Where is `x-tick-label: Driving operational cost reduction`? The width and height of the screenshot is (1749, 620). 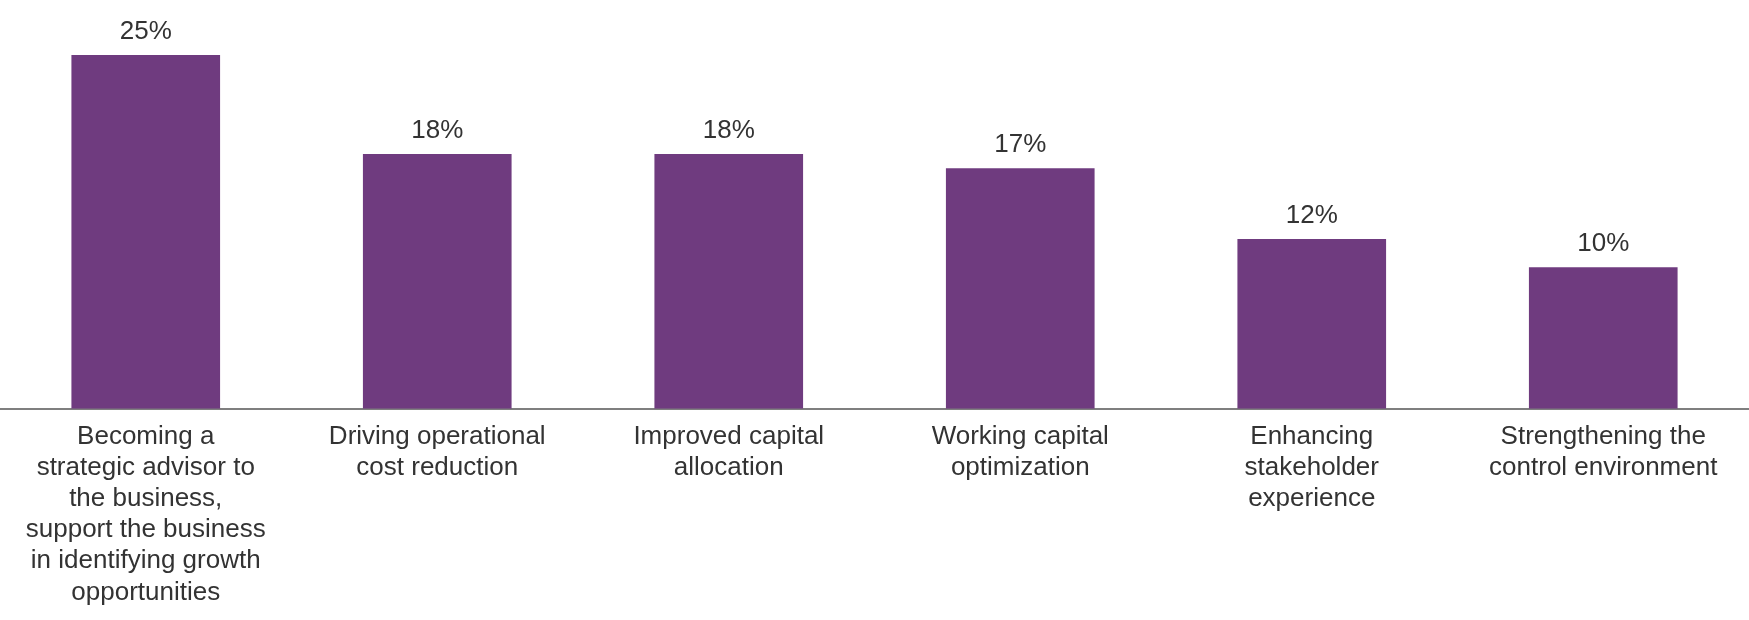 x-tick-label: Driving operational cost reduction is located at coordinates (437, 450).